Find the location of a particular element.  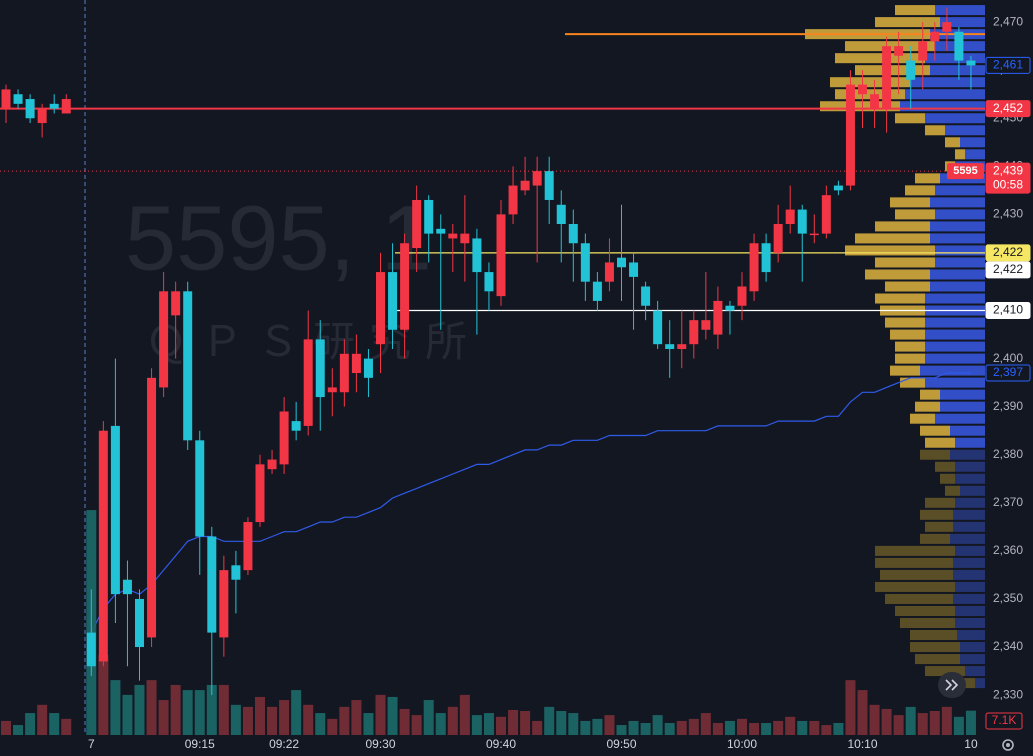

settings-button is located at coordinates (1008, 745).